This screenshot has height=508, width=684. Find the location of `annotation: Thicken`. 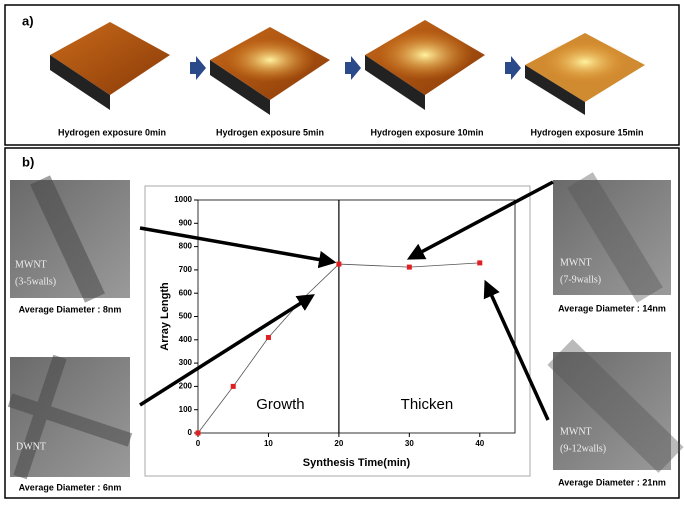

annotation: Thicken is located at coordinates (427, 404).